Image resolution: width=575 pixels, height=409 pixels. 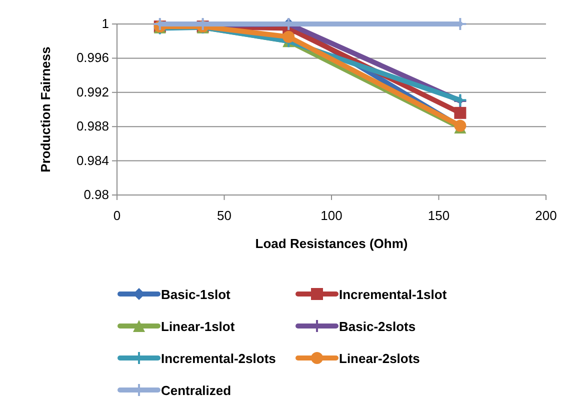 I want to click on legend-label: Linear-1slot, so click(x=198, y=326).